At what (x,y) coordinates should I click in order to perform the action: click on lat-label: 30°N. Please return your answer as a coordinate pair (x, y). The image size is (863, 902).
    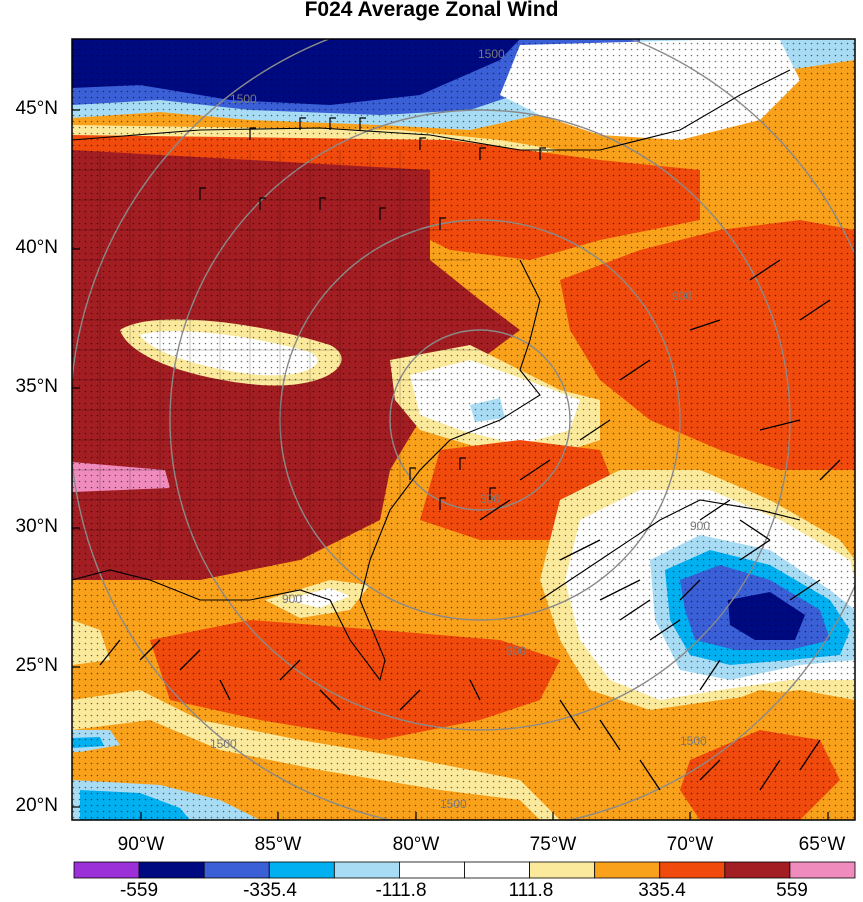
    Looking at the image, I should click on (36, 526).